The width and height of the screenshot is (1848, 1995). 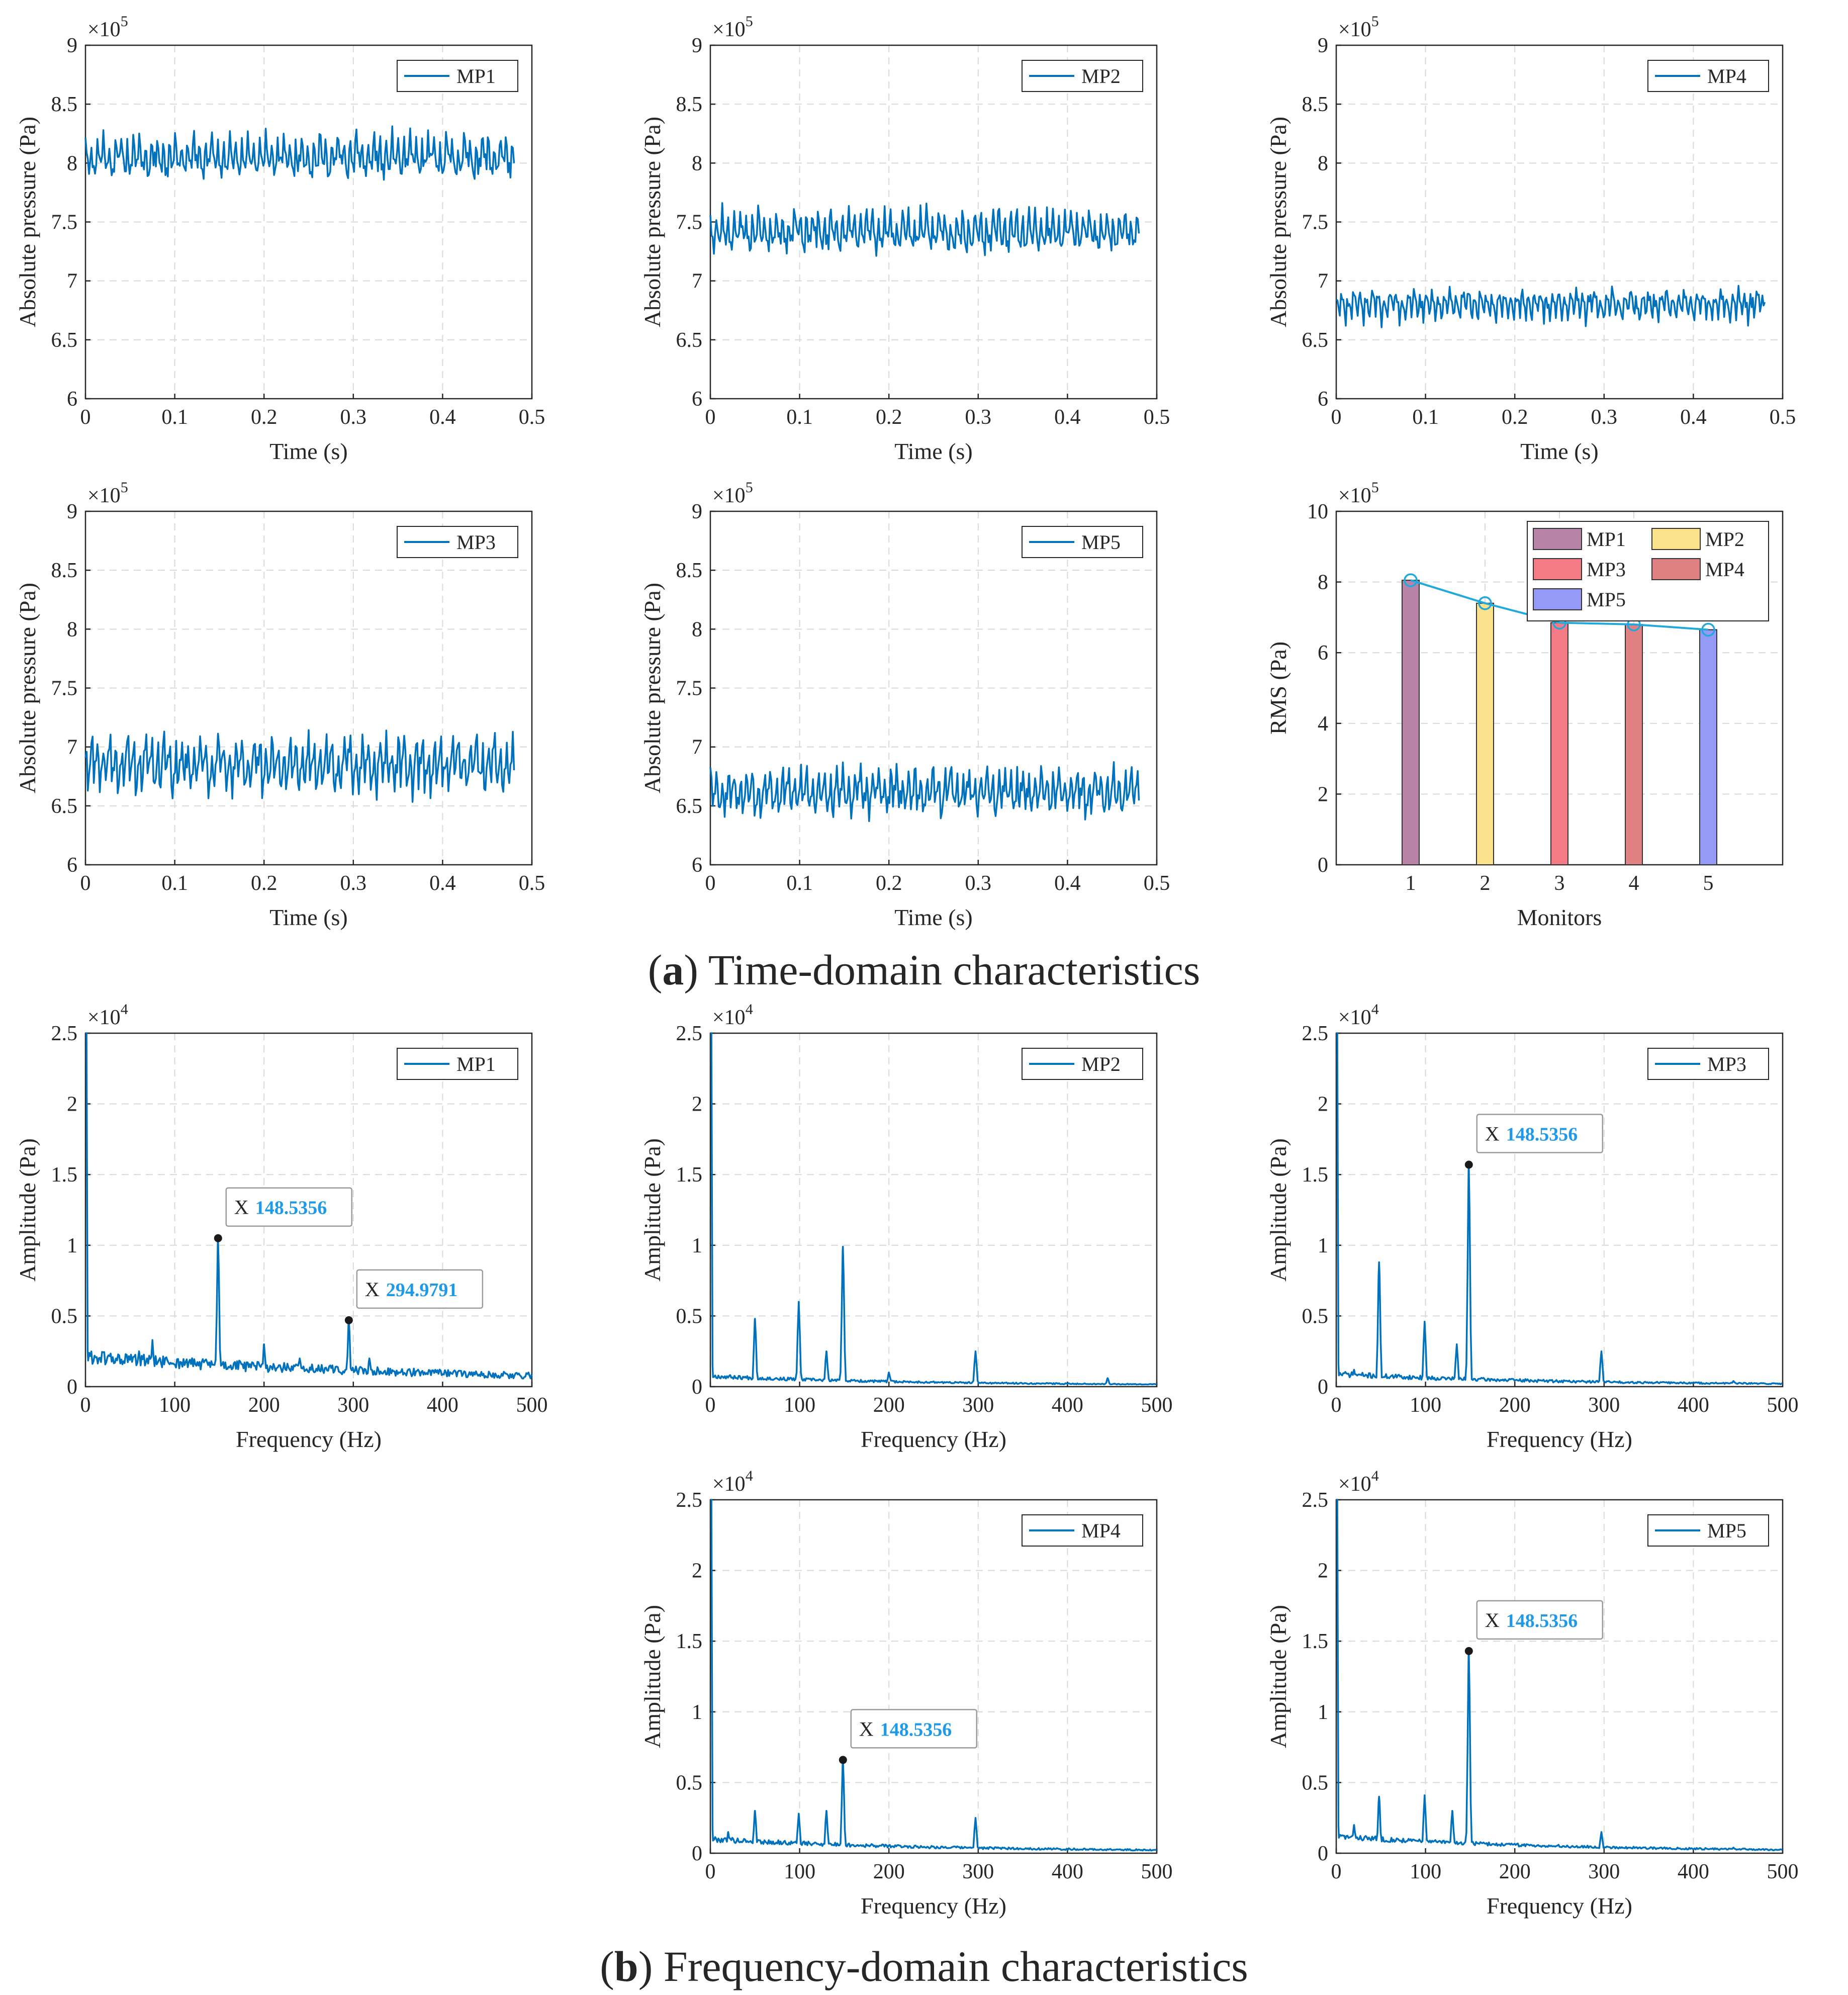 What do you see at coordinates (1485, 733) in the screenshot?
I see `bar-mp2` at bounding box center [1485, 733].